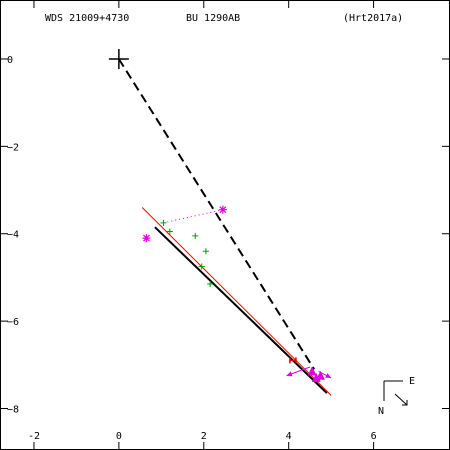 Image resolution: width=450 pixels, height=450 pixels. I want to click on y-tick-label: −6, so click(13, 322).